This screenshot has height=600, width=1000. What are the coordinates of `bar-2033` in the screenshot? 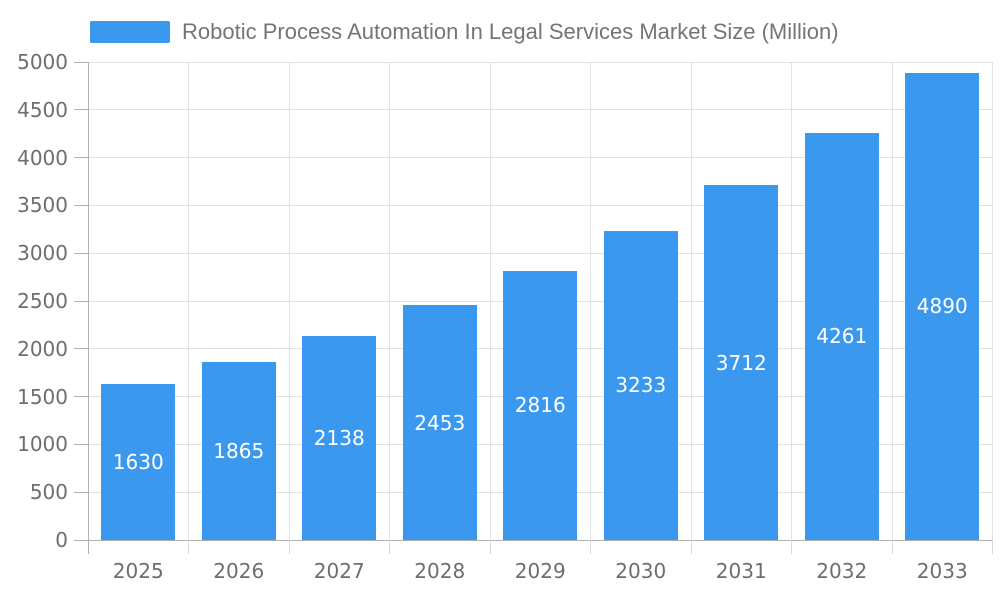 It's located at (942, 306).